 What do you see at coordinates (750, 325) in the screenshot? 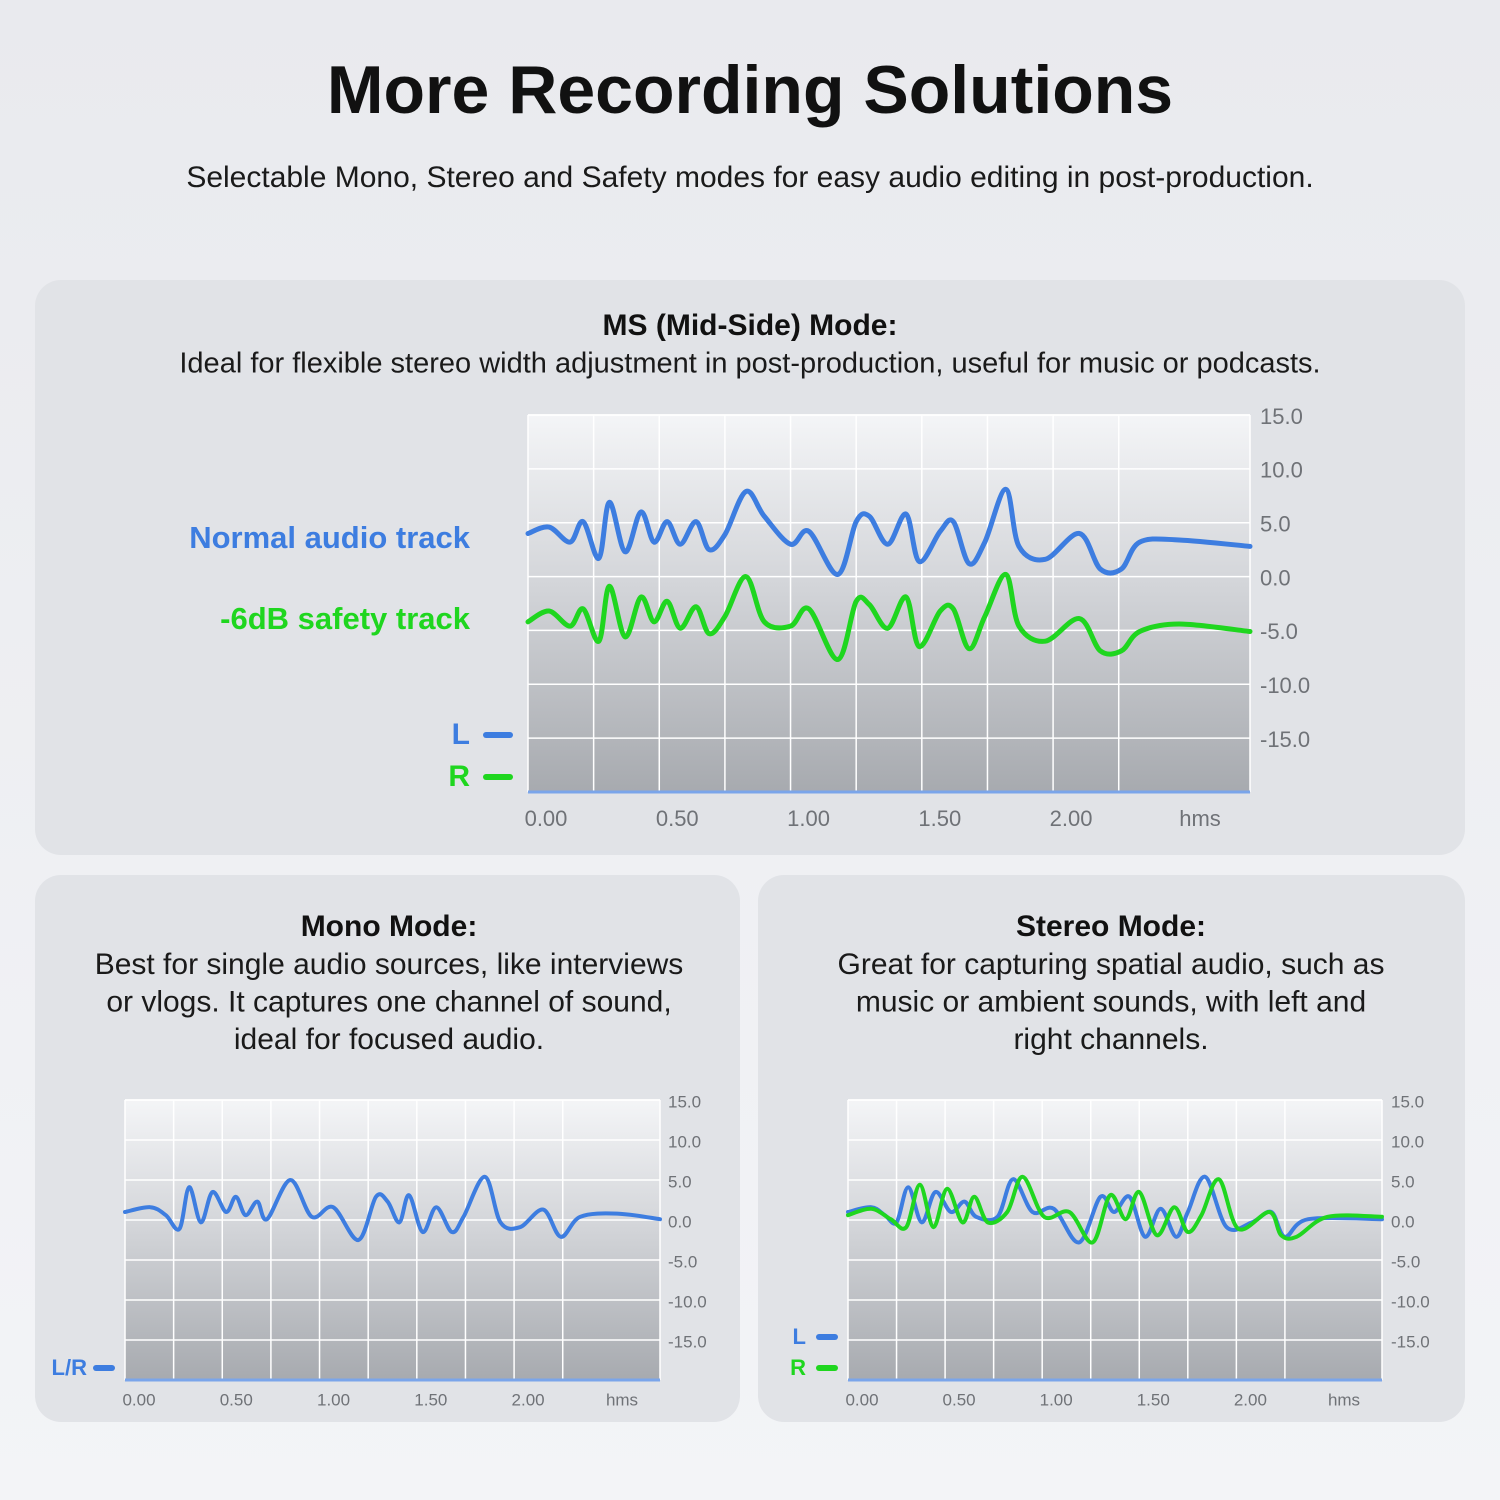
I see `panel-title: MS (Mid-Side) Mode:` at bounding box center [750, 325].